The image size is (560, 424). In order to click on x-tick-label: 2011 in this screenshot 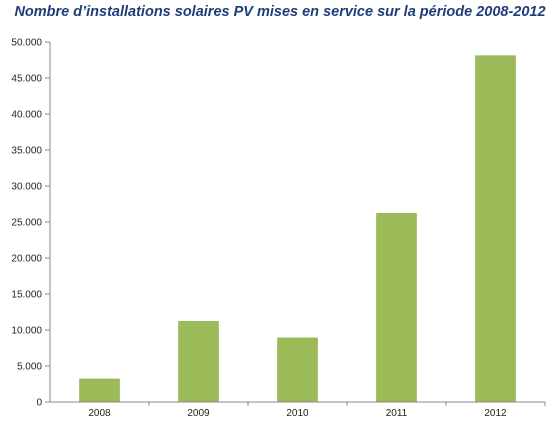, I will do `click(397, 413)`.